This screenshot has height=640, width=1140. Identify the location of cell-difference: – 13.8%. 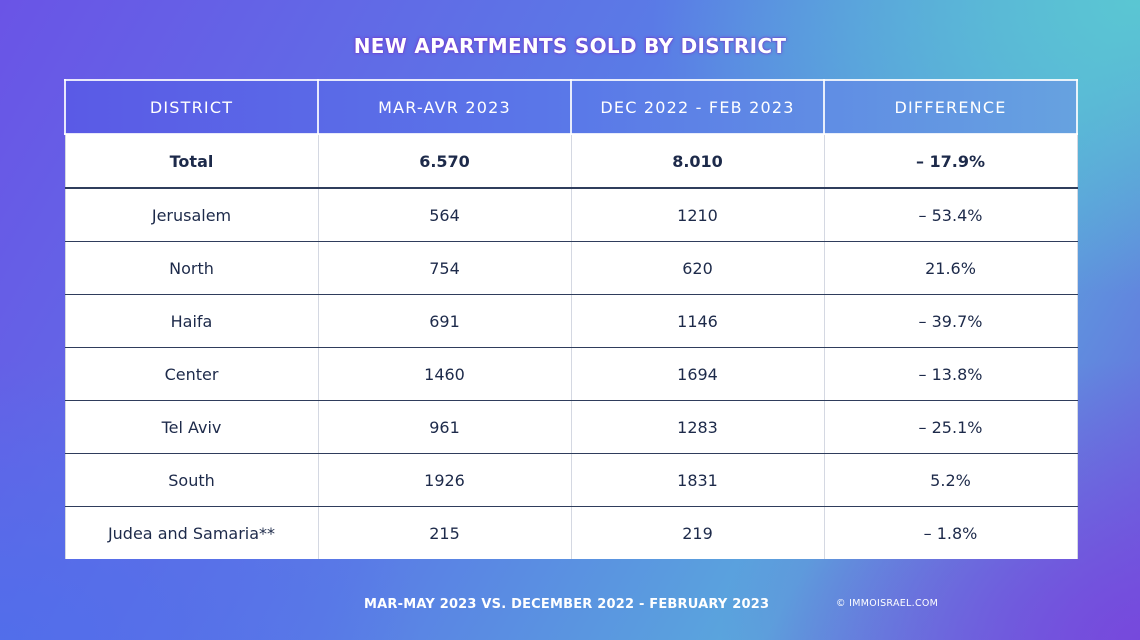
(950, 374).